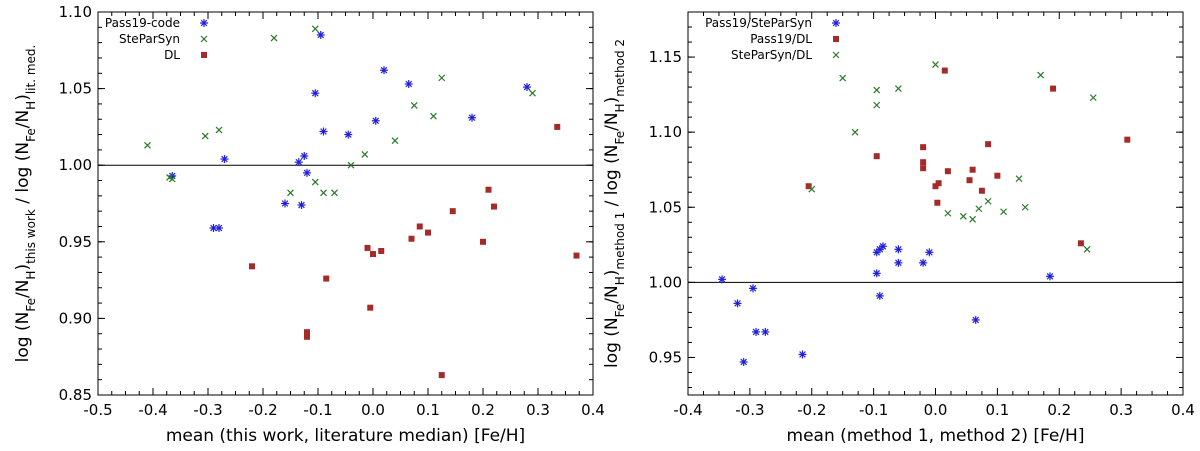 Image resolution: width=1200 pixels, height=451 pixels. Describe the element at coordinates (771, 55) in the screenshot. I see `legend-label: SteParSyn/DL` at that location.